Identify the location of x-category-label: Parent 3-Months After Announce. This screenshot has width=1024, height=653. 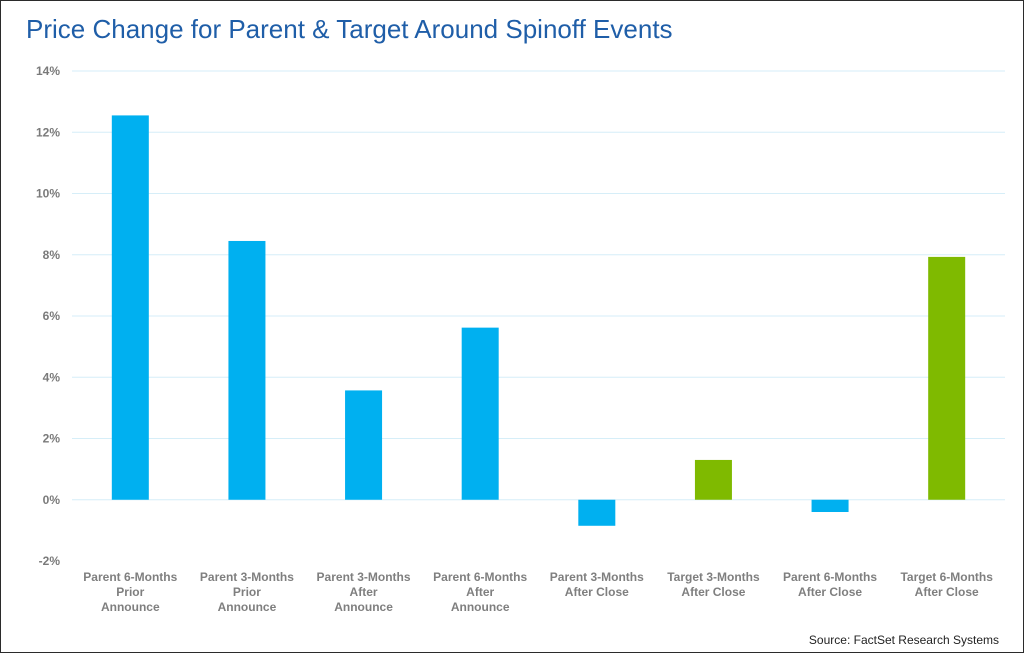
(364, 592).